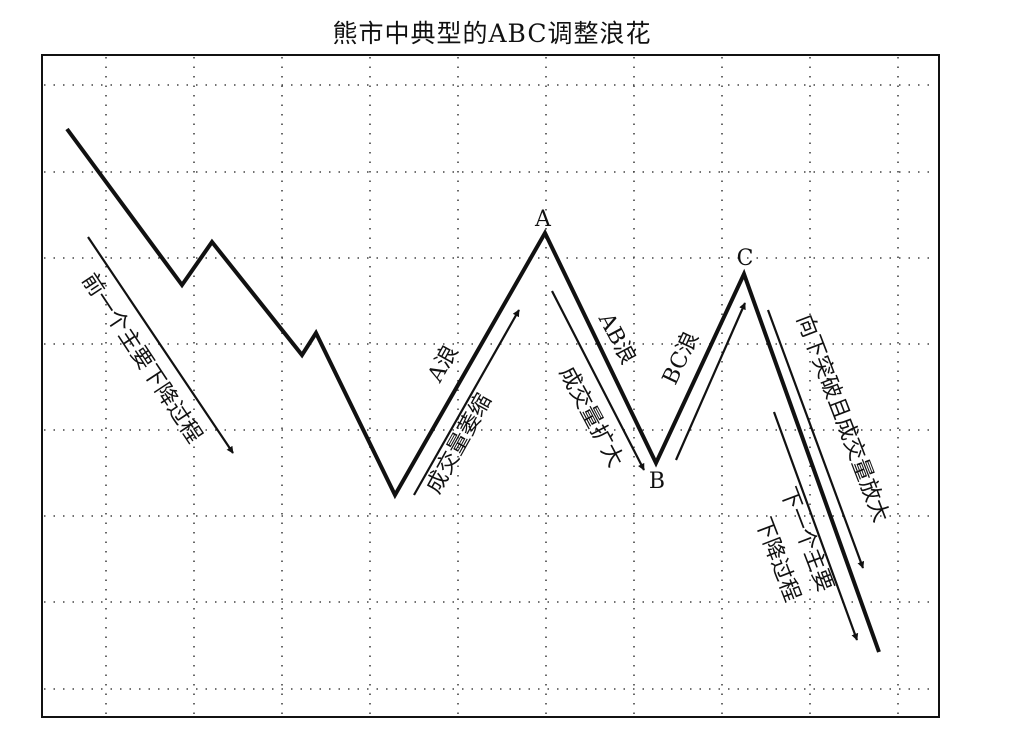  What do you see at coordinates (681, 358) in the screenshot?
I see `bc-wave-label: BC浪` at bounding box center [681, 358].